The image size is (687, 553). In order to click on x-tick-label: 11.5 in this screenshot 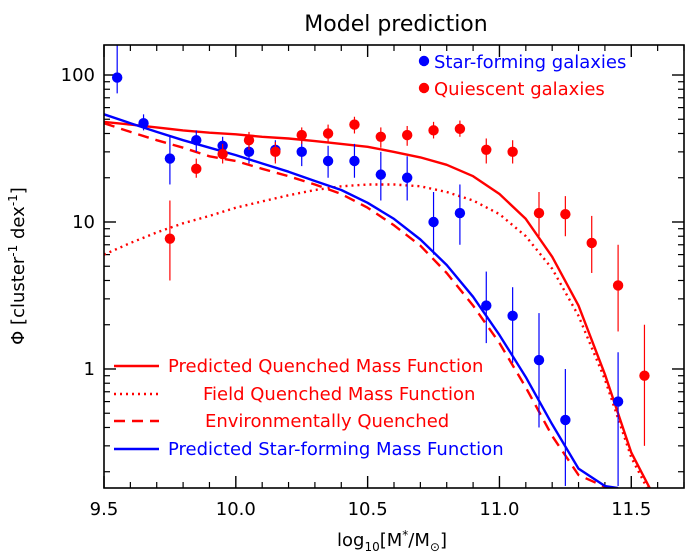, I will do `click(631, 509)`.